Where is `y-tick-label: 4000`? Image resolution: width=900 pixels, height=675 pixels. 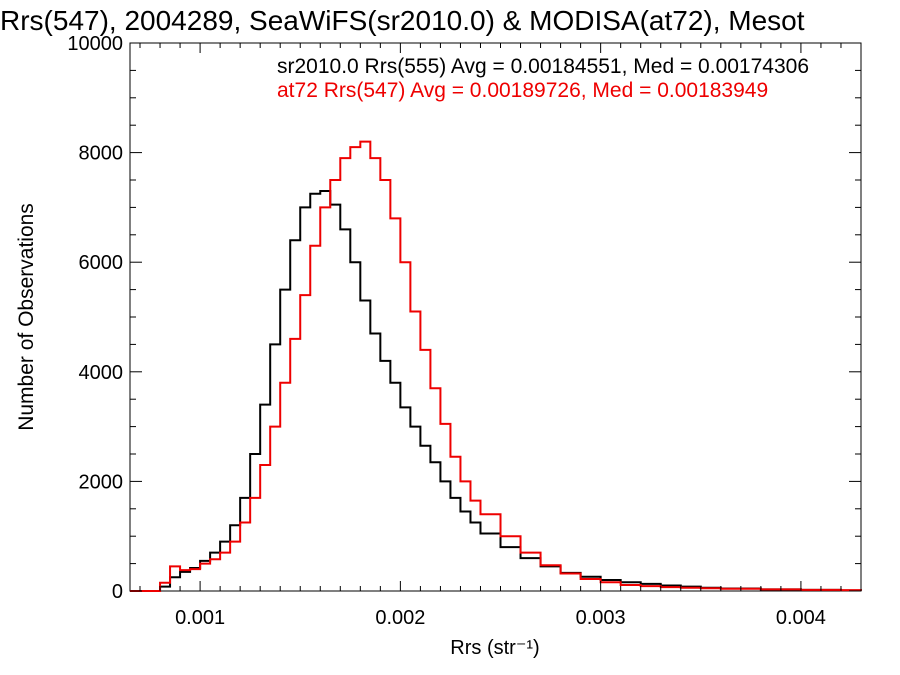 y-tick-label: 4000 is located at coordinates (101, 373).